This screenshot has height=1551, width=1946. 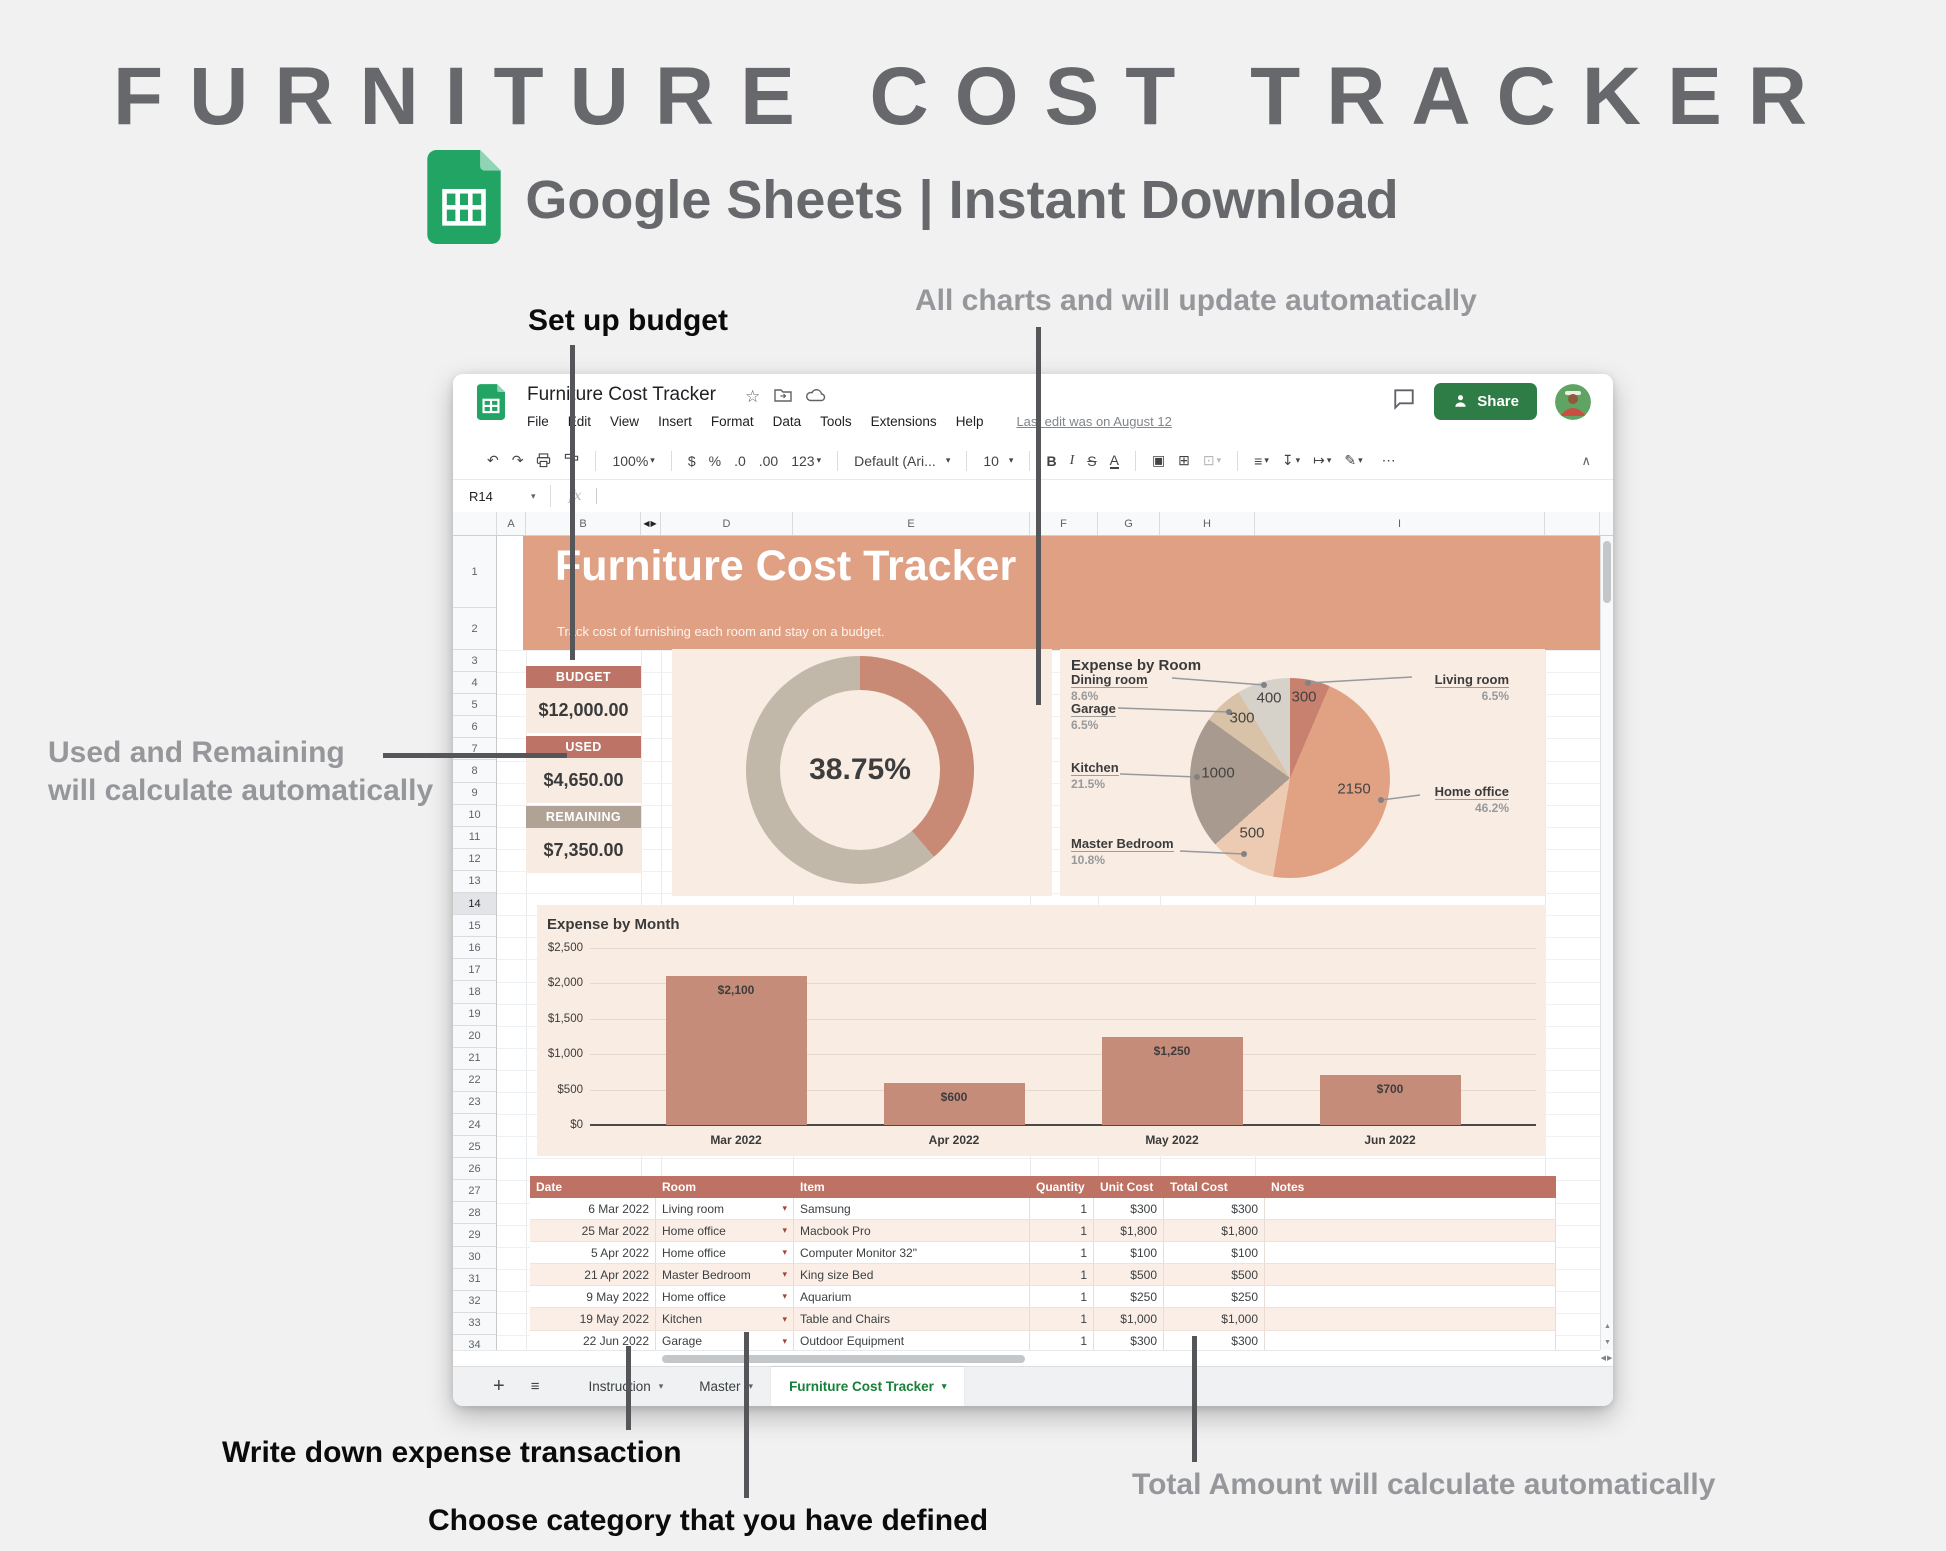 What do you see at coordinates (1060, 1187) in the screenshot?
I see `table-header-quantity: Quantity` at bounding box center [1060, 1187].